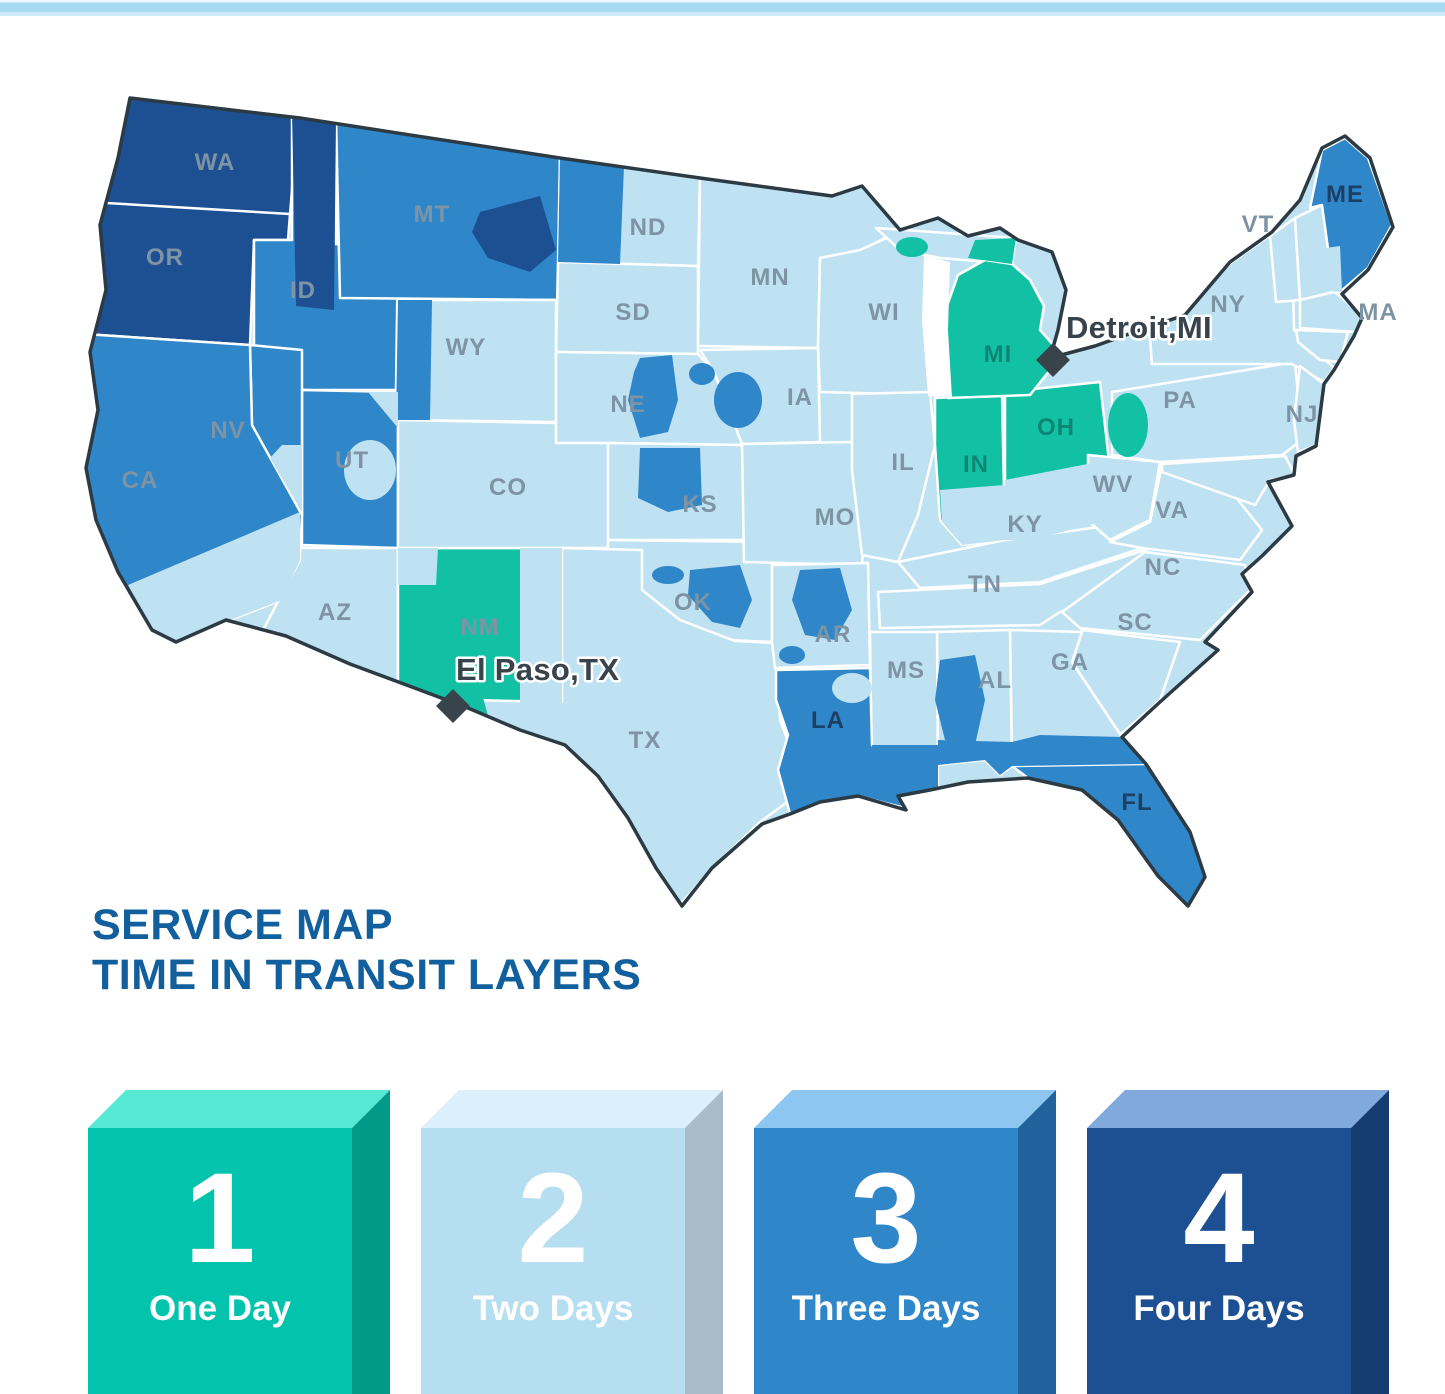 This screenshot has width=1445, height=1394. I want to click on top-accent-bar, so click(722, 8).